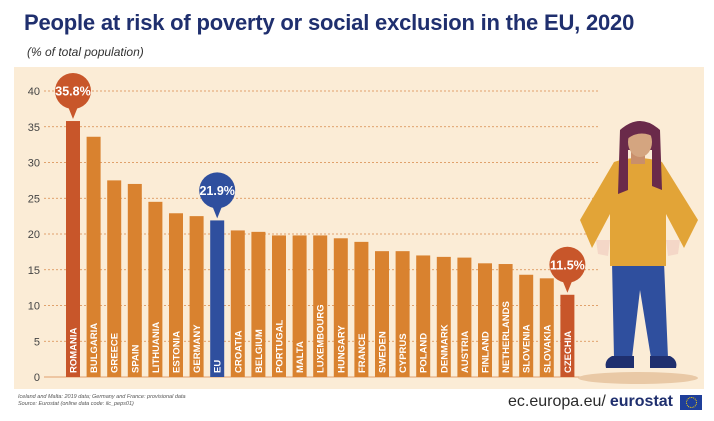 The height and width of the screenshot is (421, 714). I want to click on bar-romania, so click(73, 249).